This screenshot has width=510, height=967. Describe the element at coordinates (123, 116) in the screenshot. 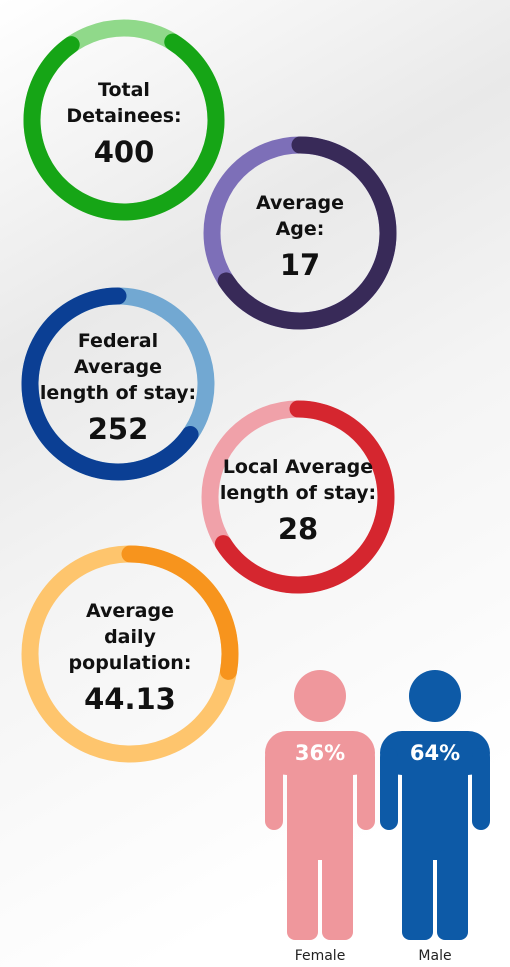

I see `stat-label: Detainees:` at that location.